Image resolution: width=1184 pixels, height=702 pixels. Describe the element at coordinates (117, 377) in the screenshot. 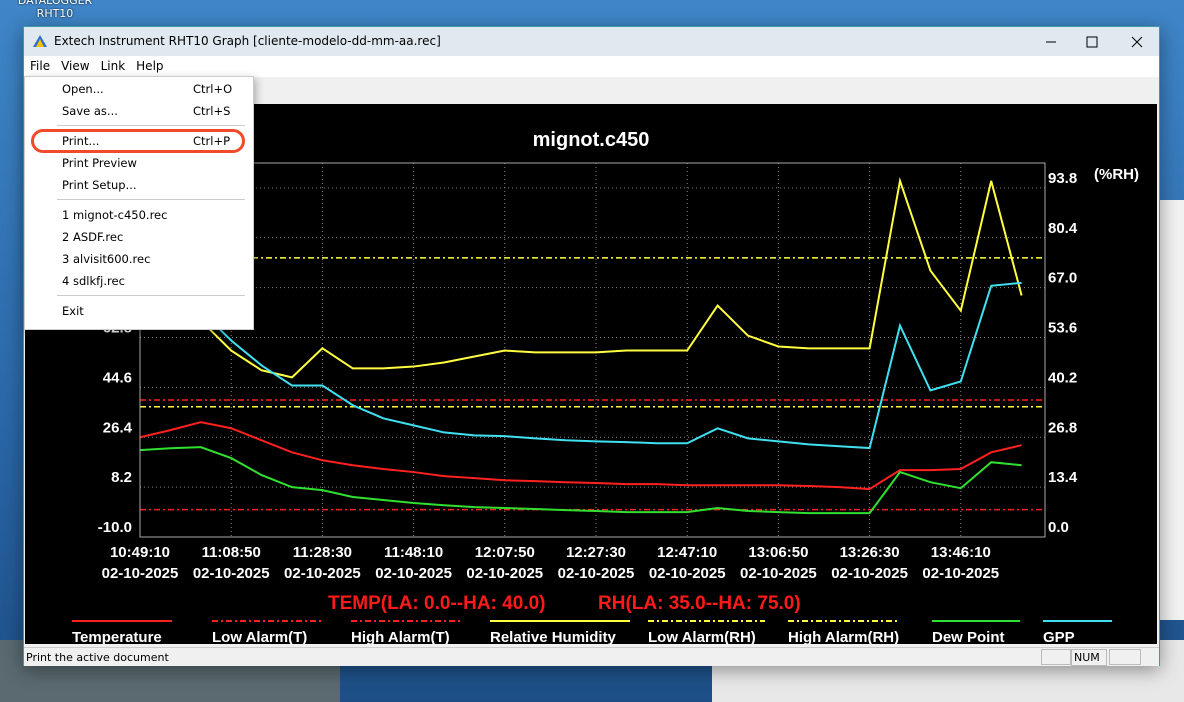

I see `y-tick-label: 44.6` at that location.